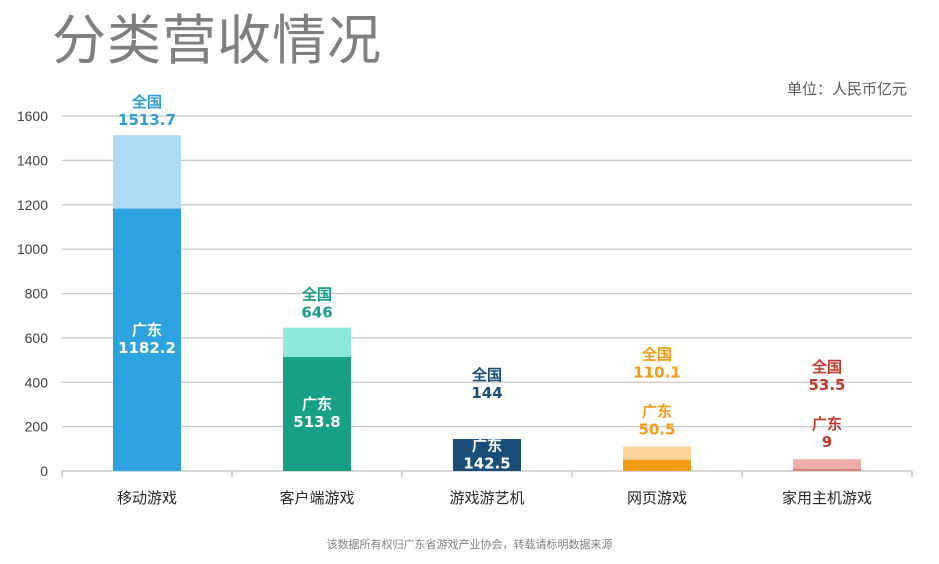 The image size is (939, 564). What do you see at coordinates (32, 160) in the screenshot?
I see `y-tick-label: 1400` at bounding box center [32, 160].